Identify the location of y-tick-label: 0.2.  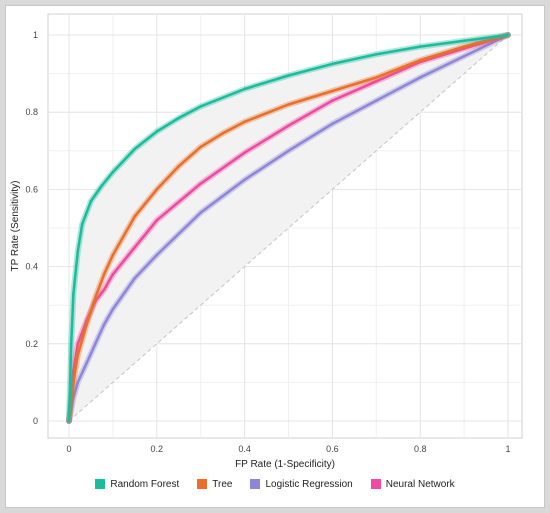
(31, 344).